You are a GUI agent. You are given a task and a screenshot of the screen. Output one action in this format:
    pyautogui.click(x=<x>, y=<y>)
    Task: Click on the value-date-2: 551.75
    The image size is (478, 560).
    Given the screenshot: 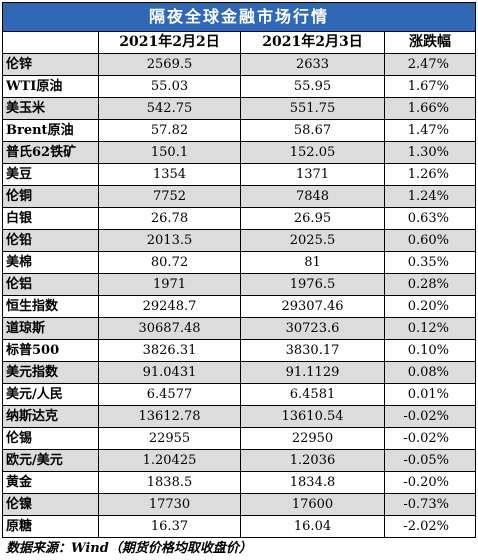 What is the action you would take?
    pyautogui.click(x=312, y=108)
    